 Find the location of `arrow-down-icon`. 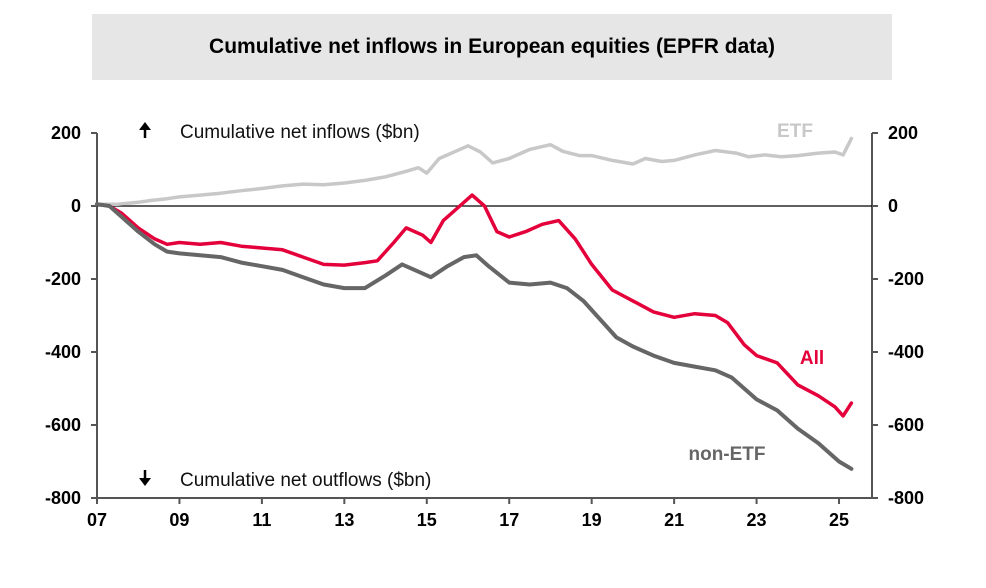

arrow-down-icon is located at coordinates (145, 478).